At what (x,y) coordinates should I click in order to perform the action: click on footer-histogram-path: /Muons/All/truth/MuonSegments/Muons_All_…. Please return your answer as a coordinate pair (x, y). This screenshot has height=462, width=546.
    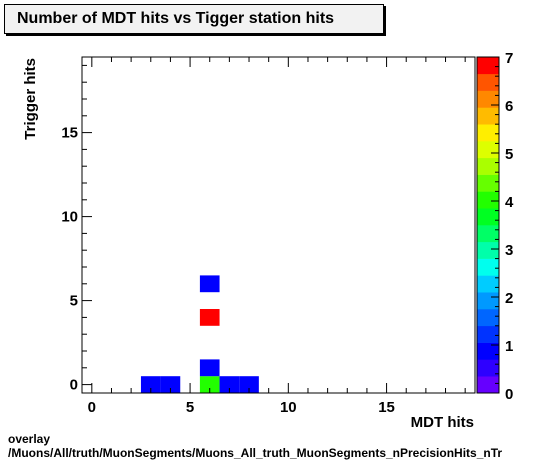
    Looking at the image, I should click on (255, 453).